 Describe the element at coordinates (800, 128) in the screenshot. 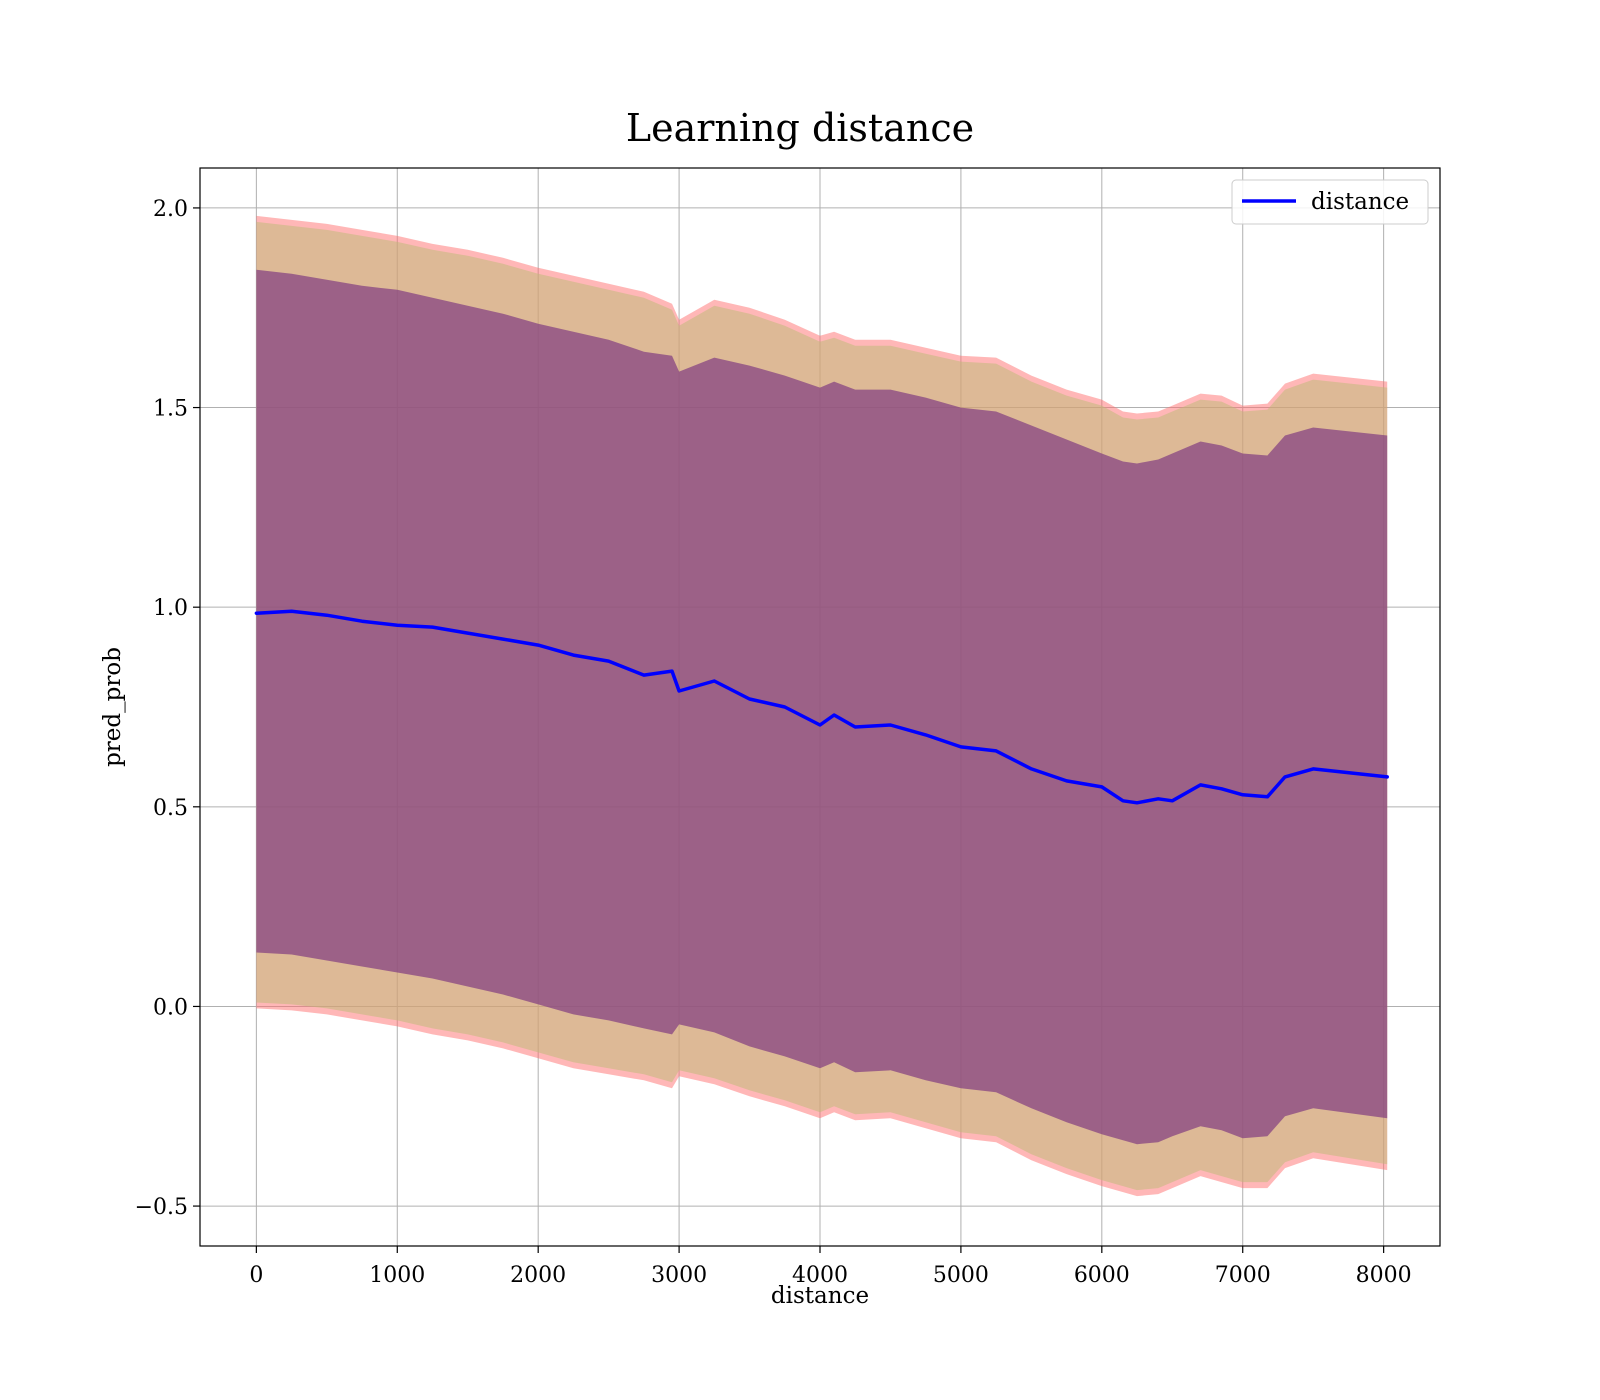

I see `chart-title: Learning distance` at that location.